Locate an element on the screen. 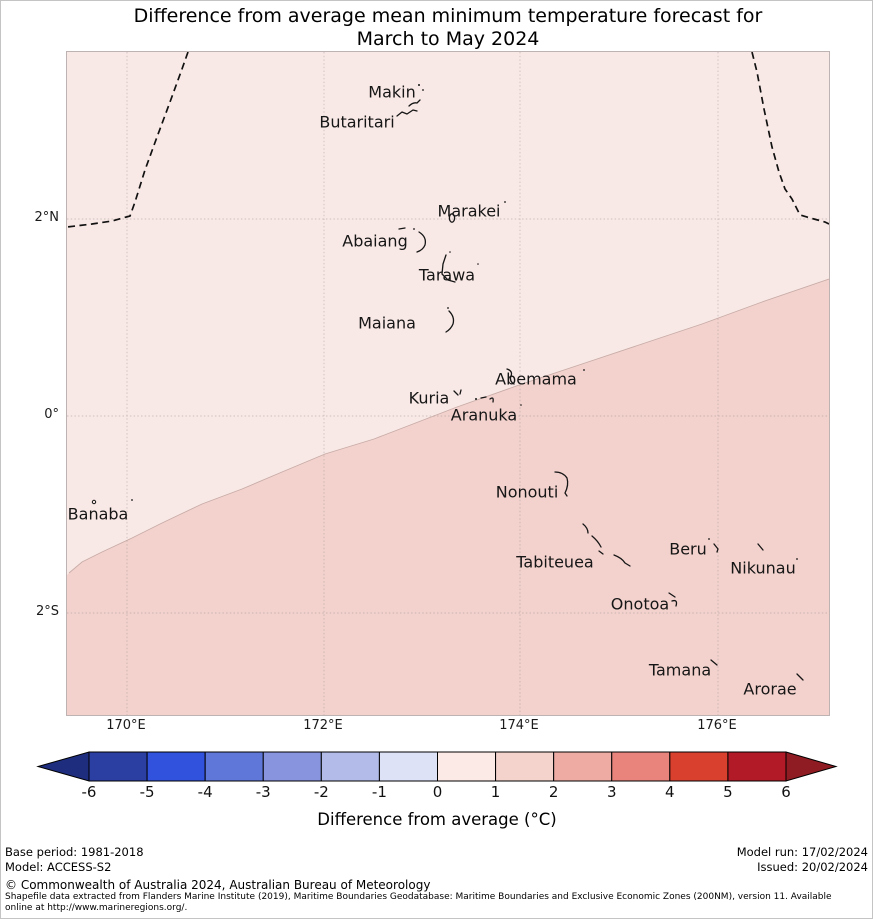  colorbar-cells is located at coordinates (437, 766).